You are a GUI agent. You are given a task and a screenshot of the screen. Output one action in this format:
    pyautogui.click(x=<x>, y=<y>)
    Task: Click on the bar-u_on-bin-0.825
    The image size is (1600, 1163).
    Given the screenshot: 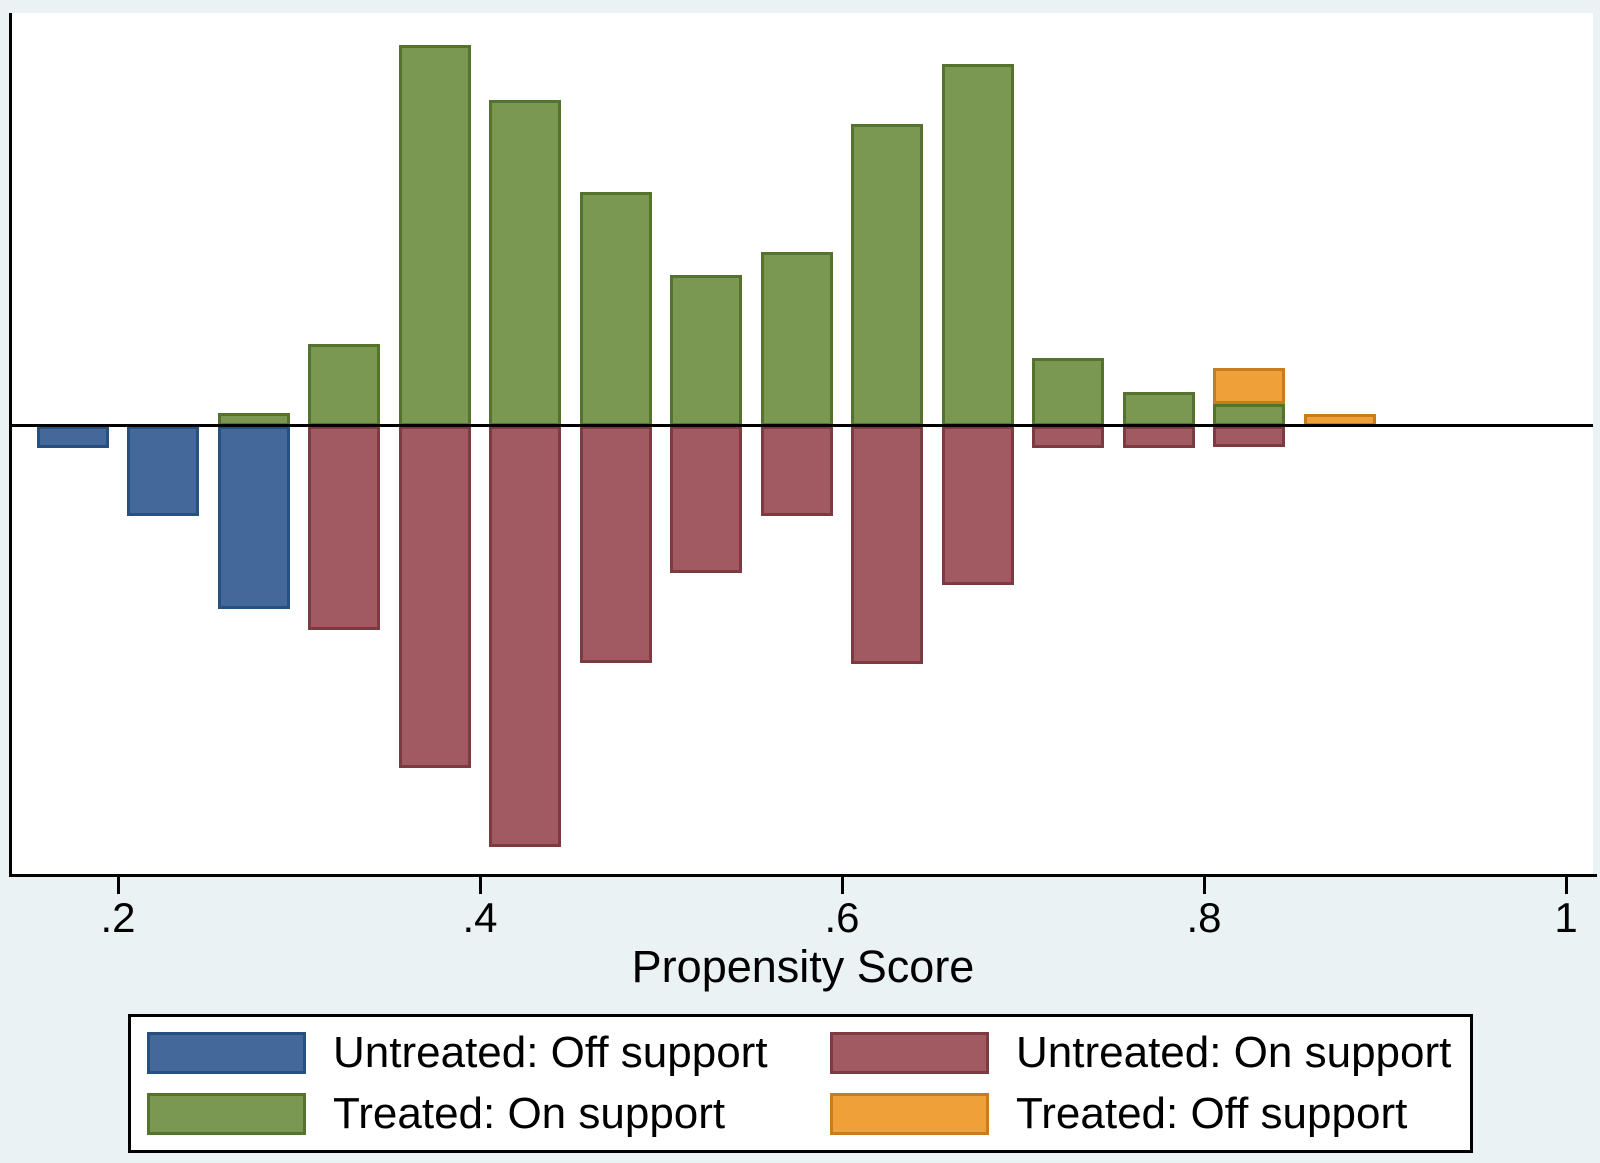 What is the action you would take?
    pyautogui.click(x=1249, y=436)
    